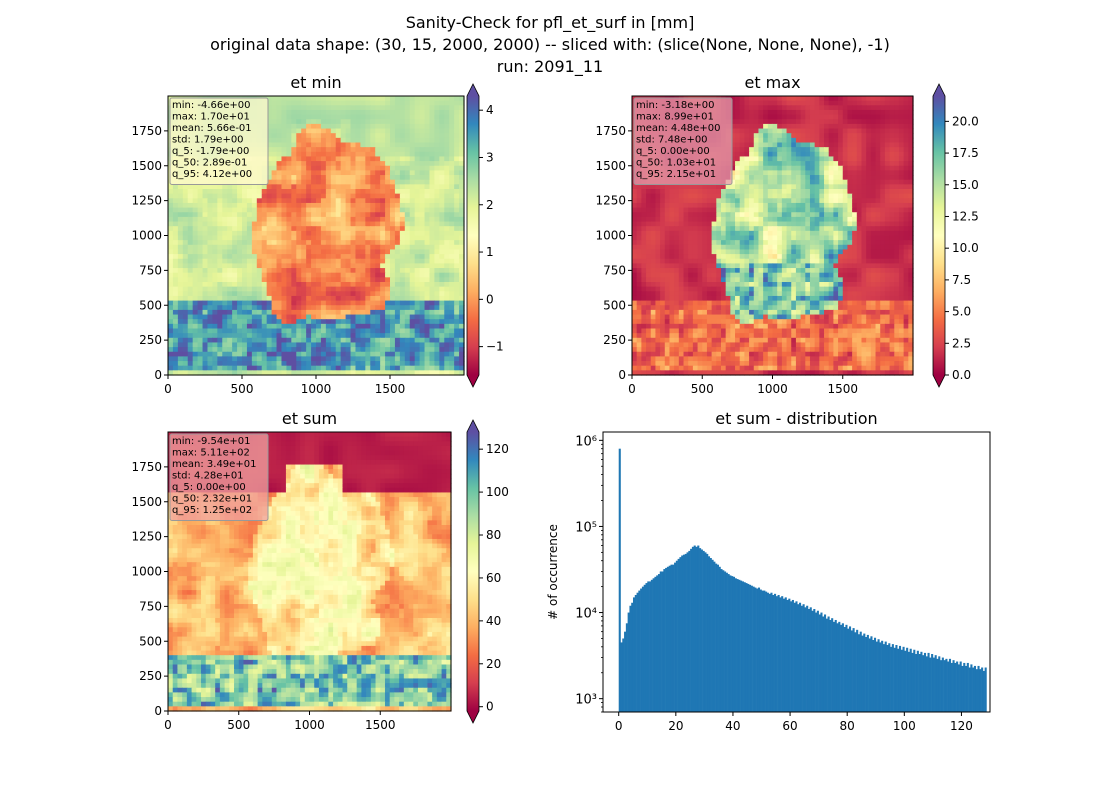  Describe the element at coordinates (678, 128) in the screenshot. I see `stats-line: mean: 4.48e+00` at that location.